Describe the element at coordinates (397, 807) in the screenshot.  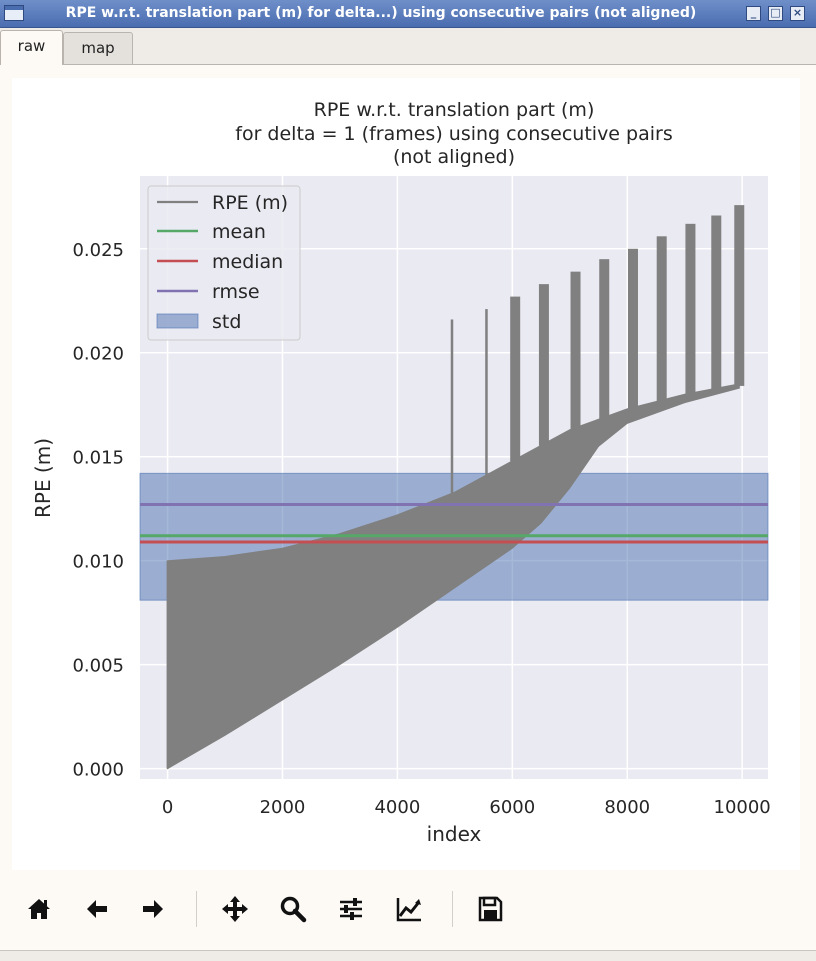
I see `x-tick-label: 4000` at that location.